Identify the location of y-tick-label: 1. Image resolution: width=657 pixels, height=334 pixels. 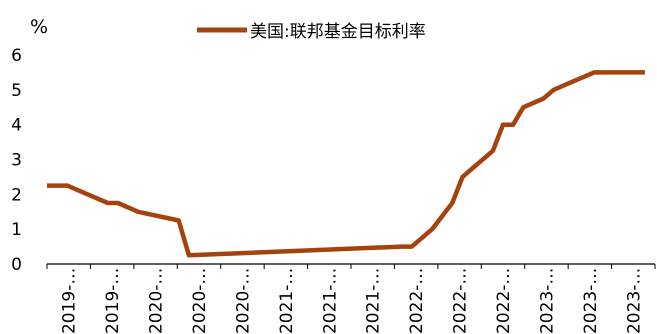
(16, 230).